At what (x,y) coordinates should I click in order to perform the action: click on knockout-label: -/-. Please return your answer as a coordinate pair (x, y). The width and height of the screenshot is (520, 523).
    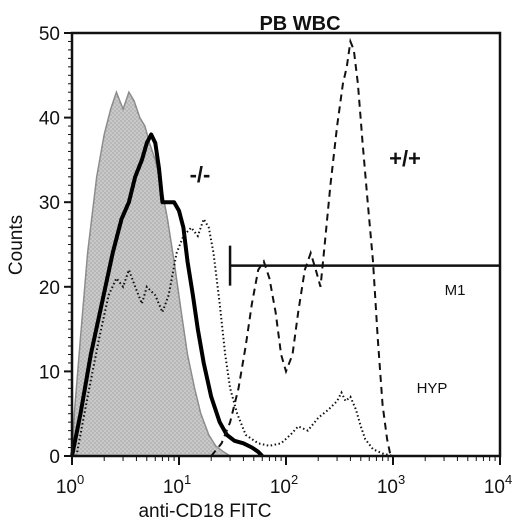
    Looking at the image, I should click on (200, 174).